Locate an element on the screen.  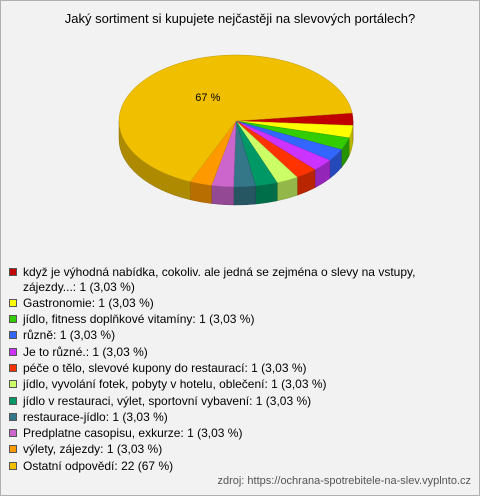
legend-label: Gastronomie: is located at coordinates (59, 302).